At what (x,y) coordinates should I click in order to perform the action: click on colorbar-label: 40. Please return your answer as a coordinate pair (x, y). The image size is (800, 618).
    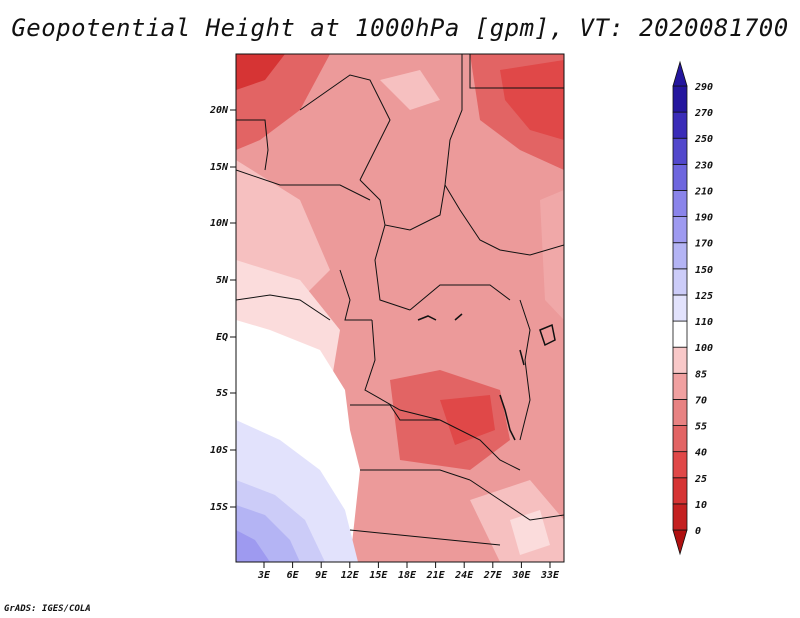
    Looking at the image, I should click on (701, 453).